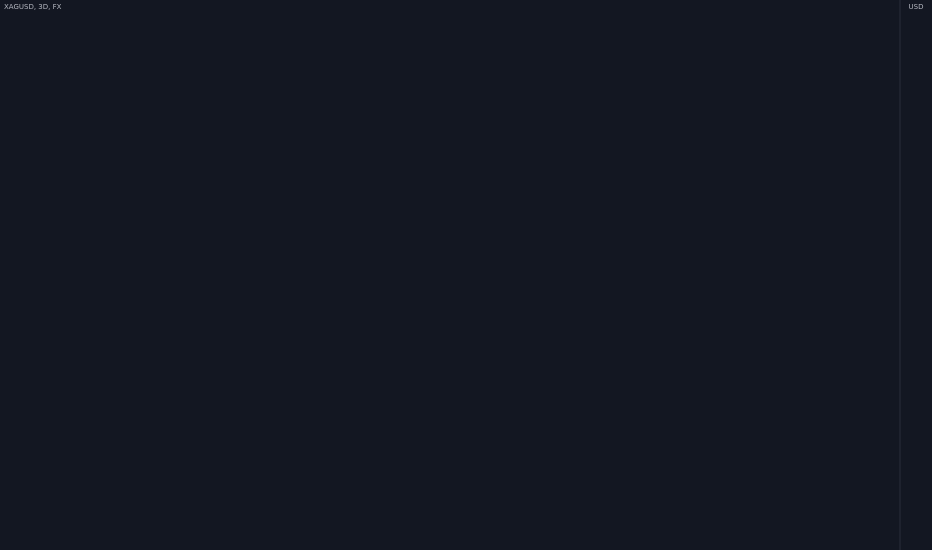 Image resolution: width=932 pixels, height=550 pixels. Describe the element at coordinates (916, 7) in the screenshot. I see `currency: USD` at that location.